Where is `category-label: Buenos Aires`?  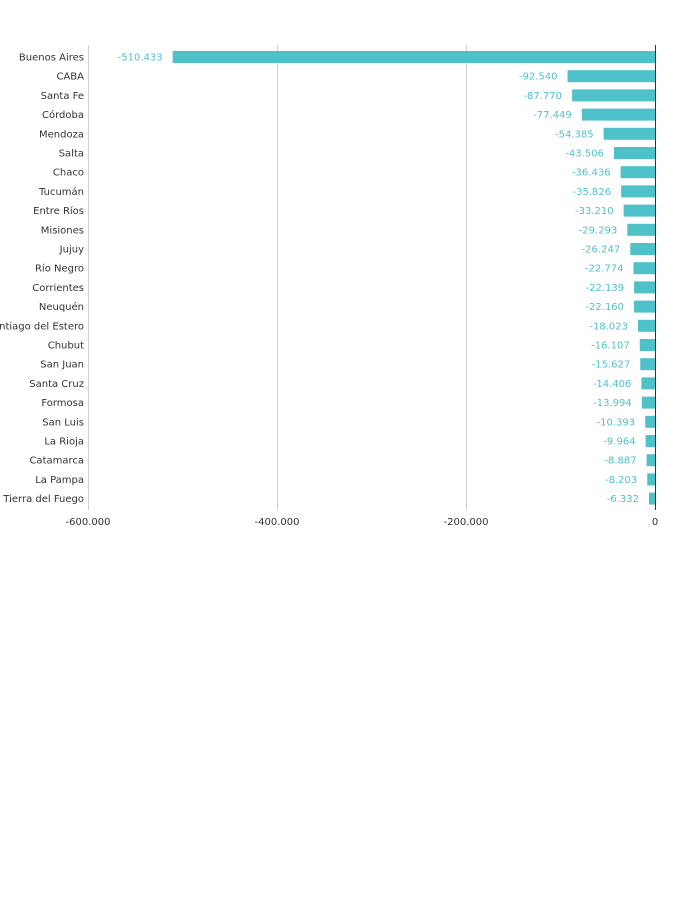
category-label: Buenos Aires is located at coordinates (51, 58).